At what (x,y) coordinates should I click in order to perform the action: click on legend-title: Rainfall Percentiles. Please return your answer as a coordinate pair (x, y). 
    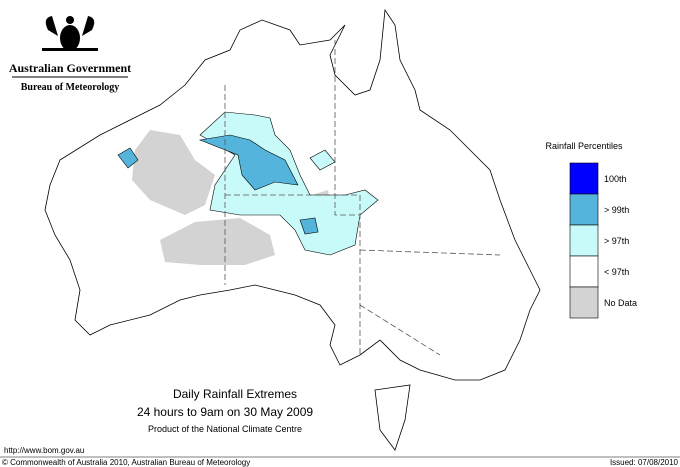
    Looking at the image, I should click on (584, 146).